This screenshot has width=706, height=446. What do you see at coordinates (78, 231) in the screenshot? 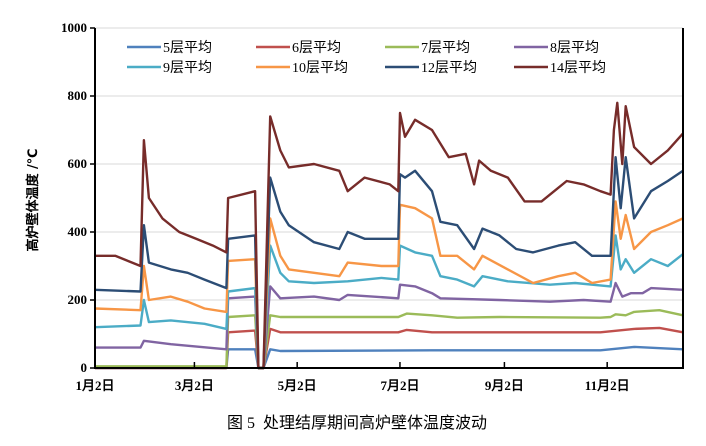
I see `y-tick-label: 400` at bounding box center [78, 231].